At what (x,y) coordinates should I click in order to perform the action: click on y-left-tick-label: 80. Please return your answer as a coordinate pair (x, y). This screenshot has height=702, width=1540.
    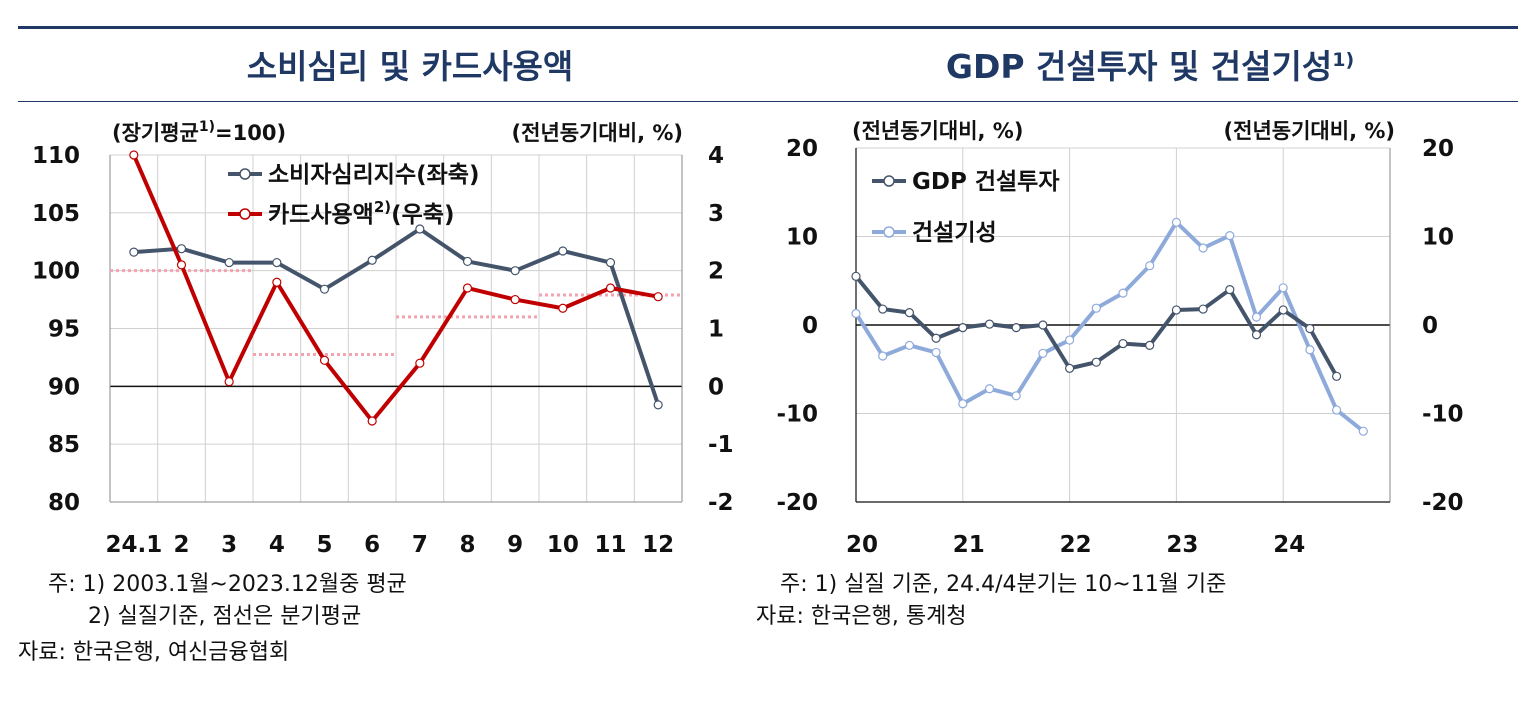
    Looking at the image, I should click on (64, 503).